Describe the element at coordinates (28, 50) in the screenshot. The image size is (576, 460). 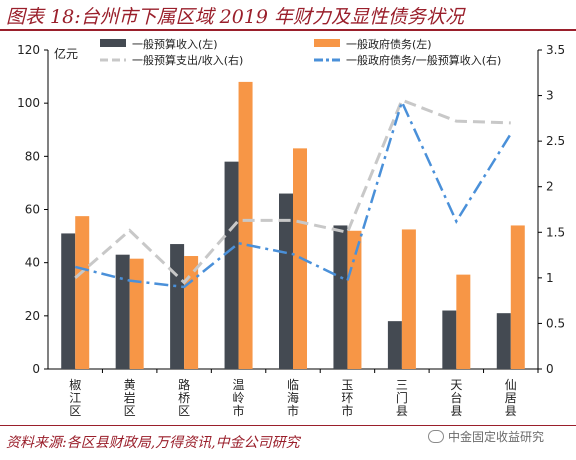
I see `left-tick-label: 120` at that location.